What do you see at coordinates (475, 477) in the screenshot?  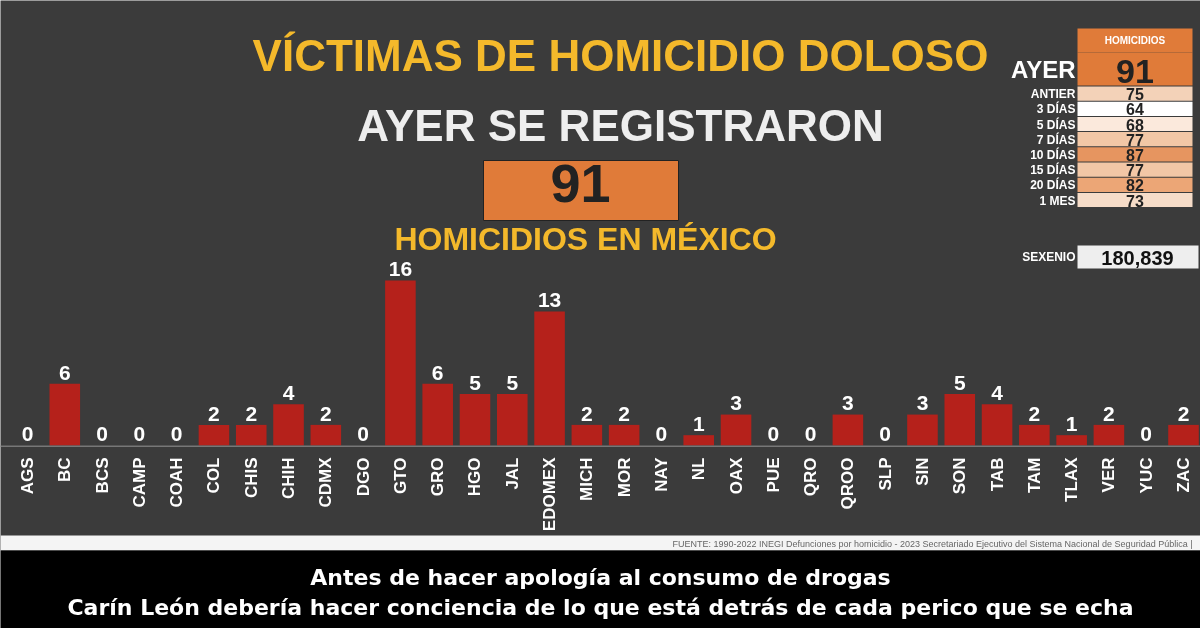 I see `x-tick-label: HGO` at bounding box center [475, 477].